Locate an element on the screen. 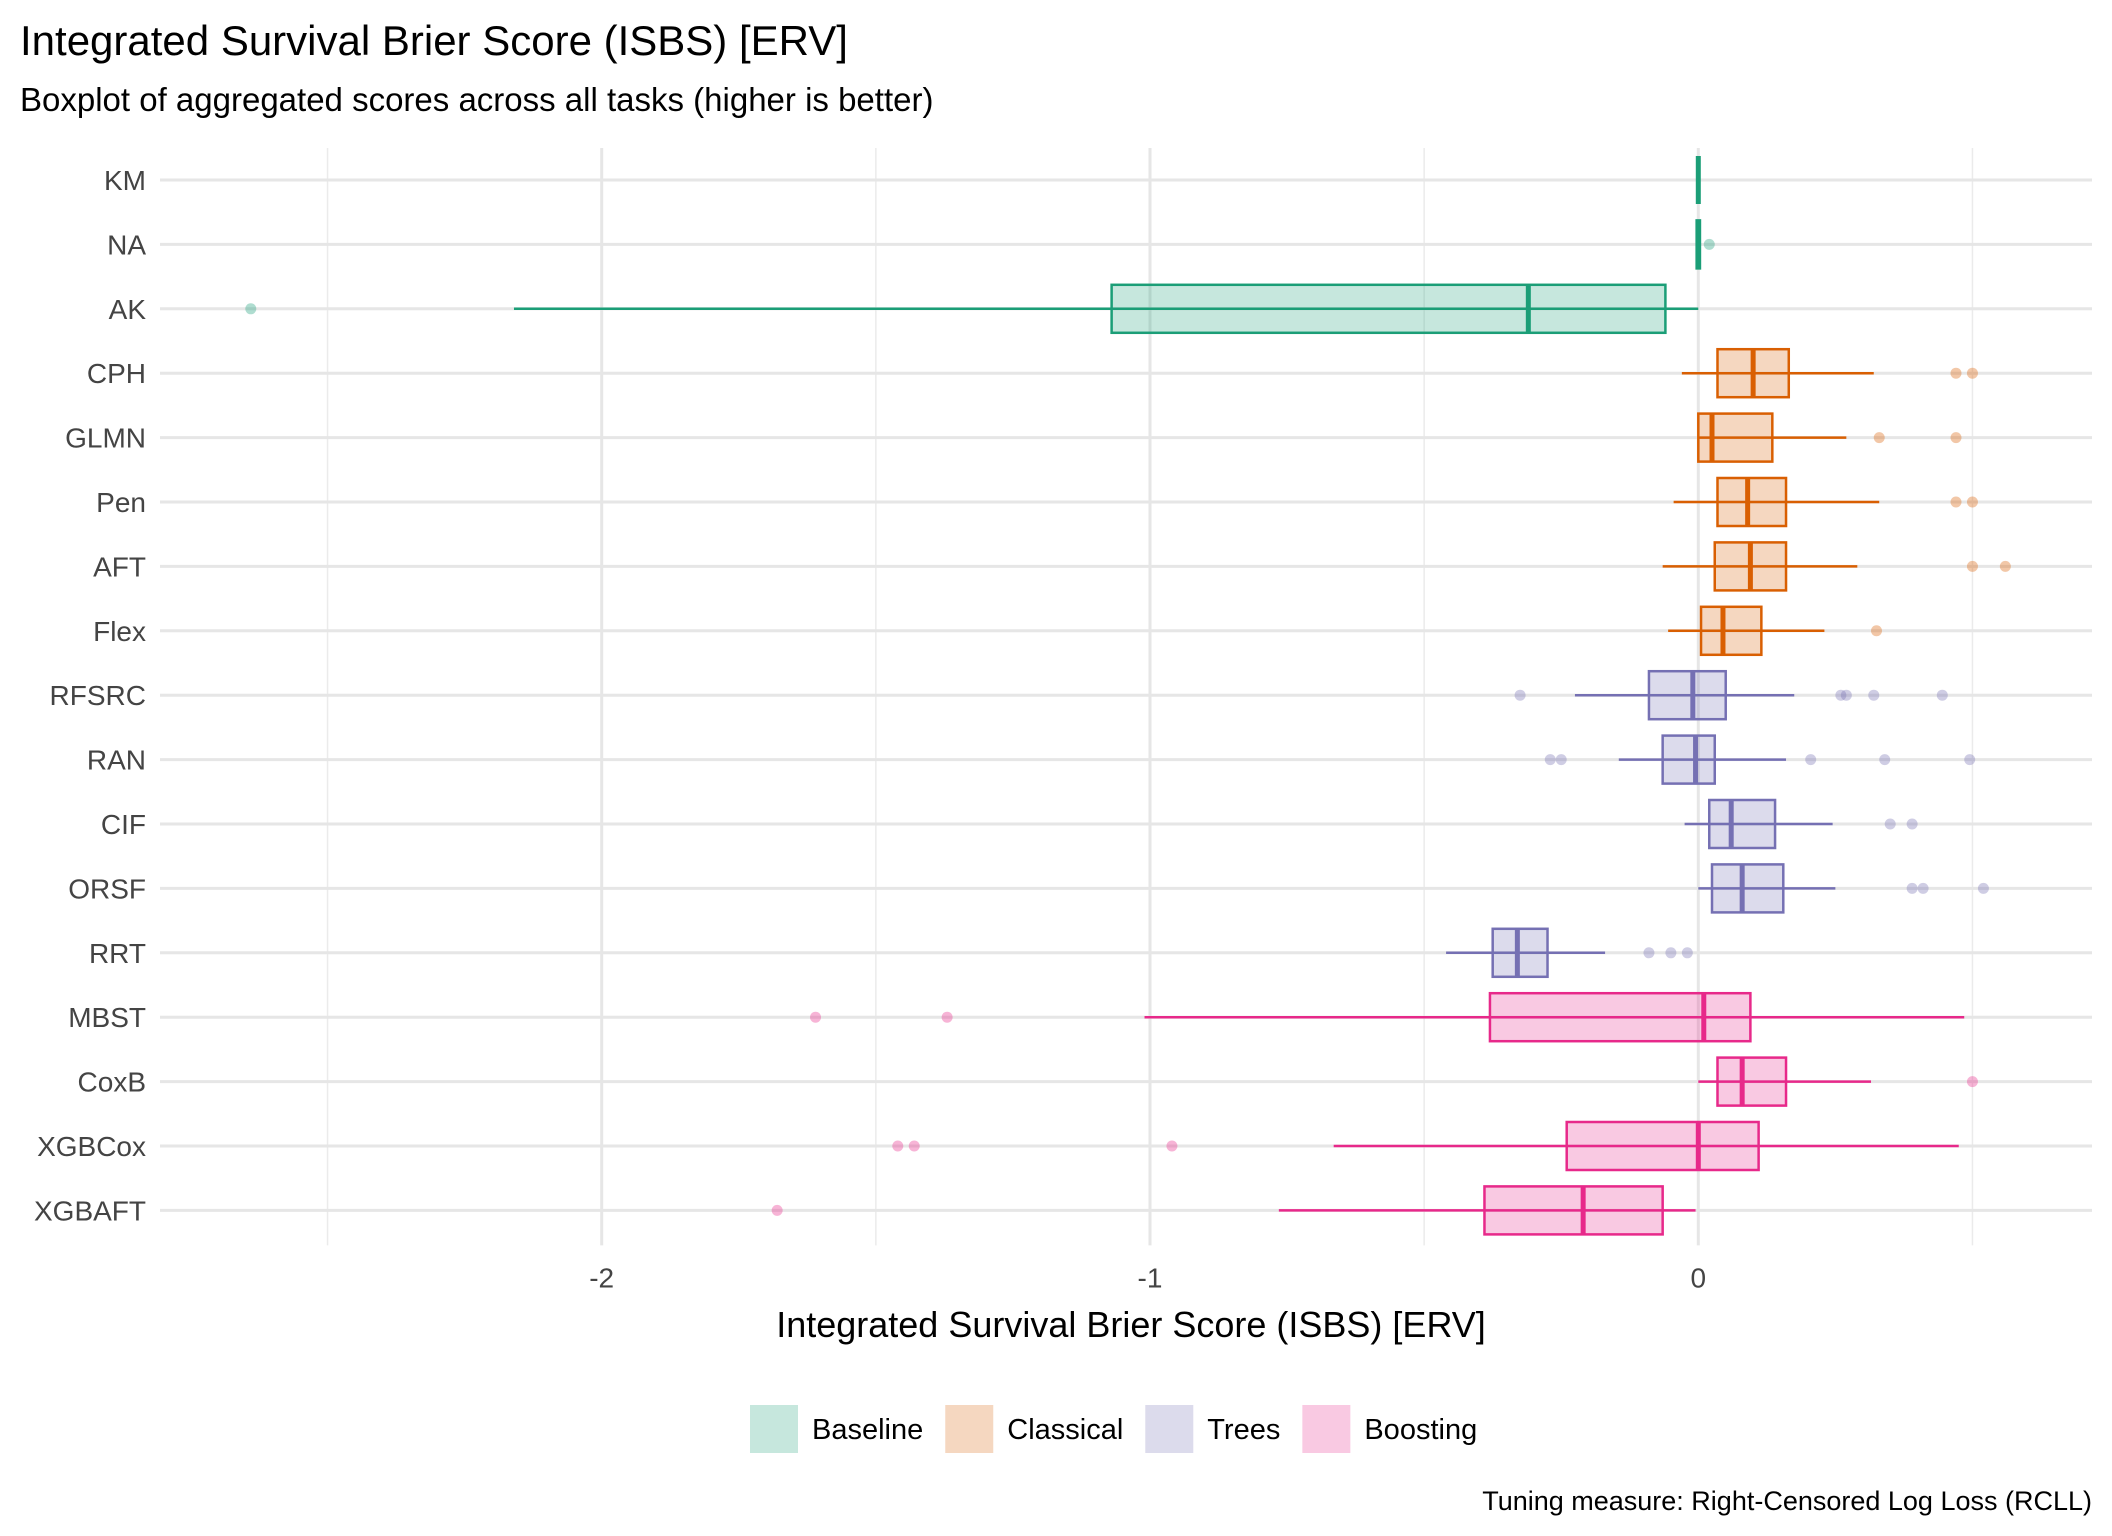  y-tick-label: GLMN is located at coordinates (105, 438).